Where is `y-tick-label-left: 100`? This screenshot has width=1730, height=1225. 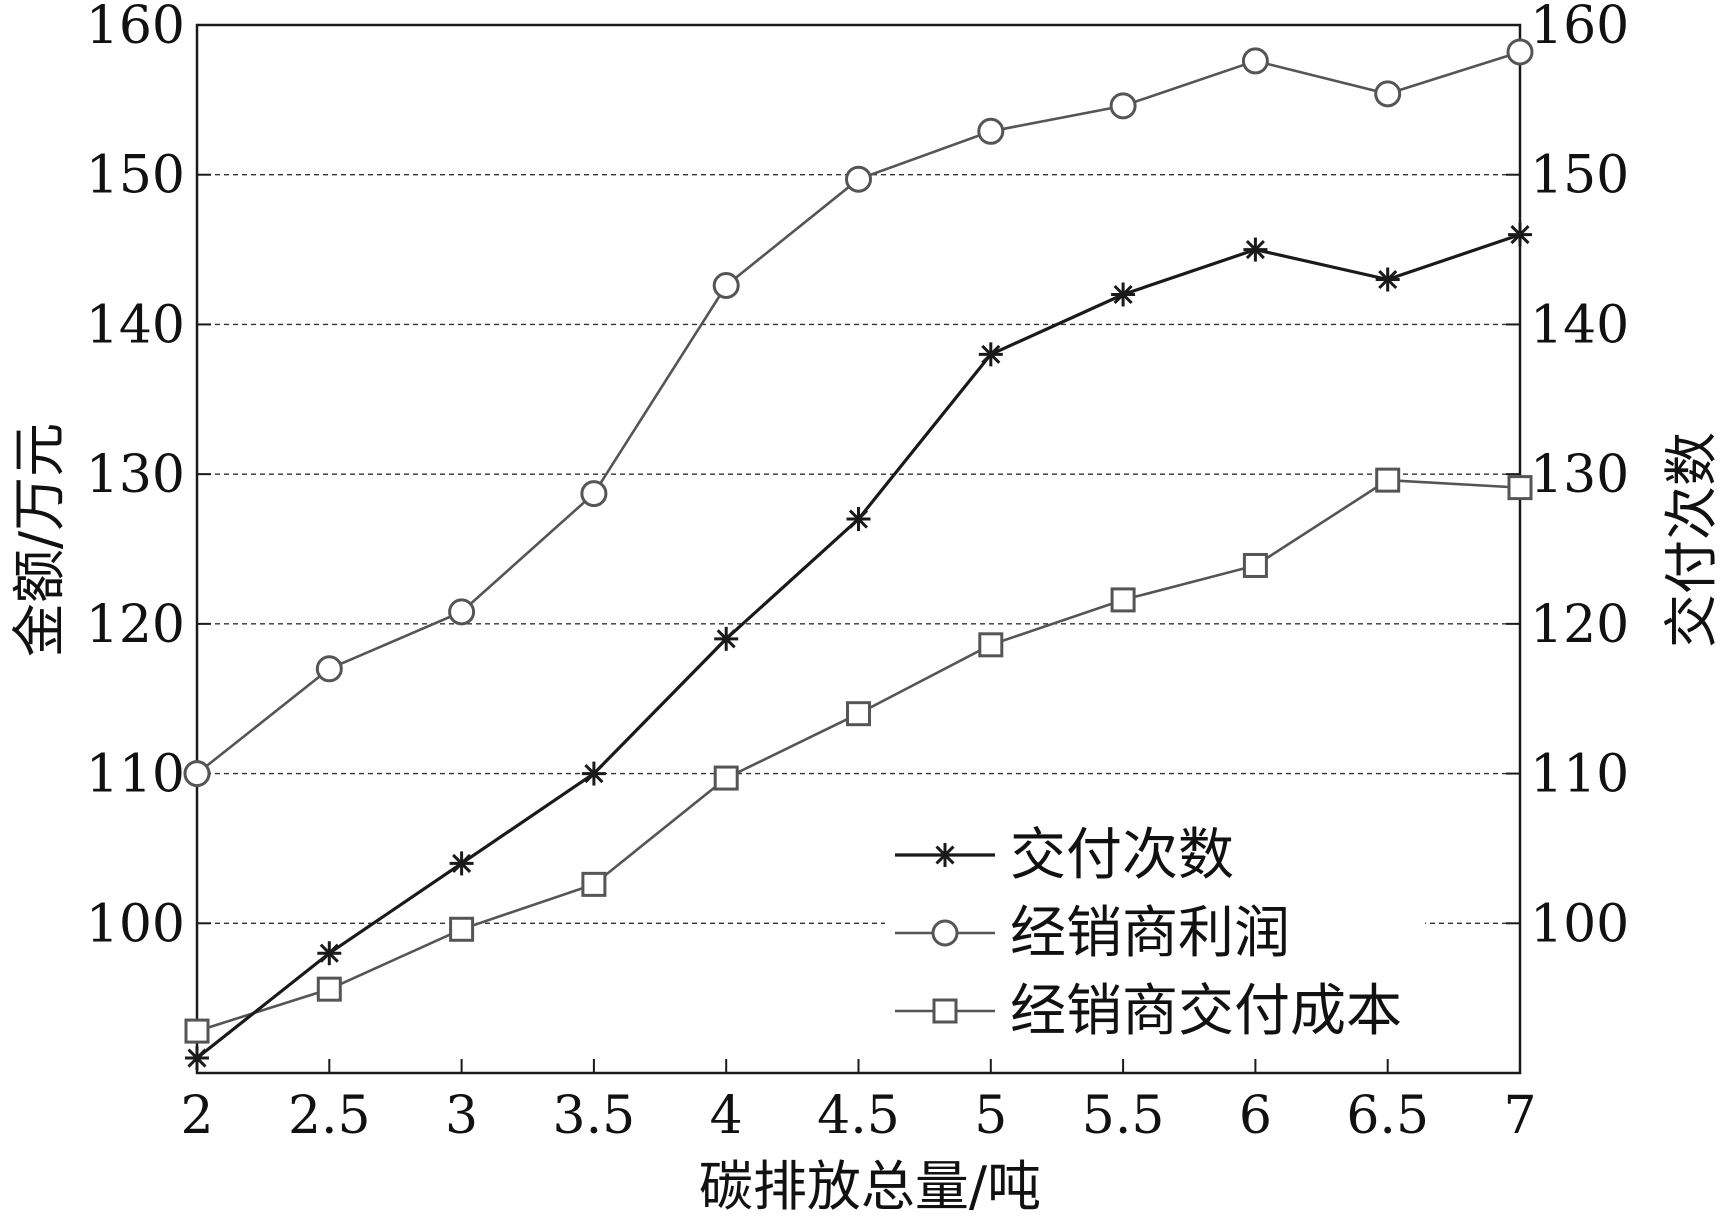 y-tick-label-left: 100 is located at coordinates (135, 924).